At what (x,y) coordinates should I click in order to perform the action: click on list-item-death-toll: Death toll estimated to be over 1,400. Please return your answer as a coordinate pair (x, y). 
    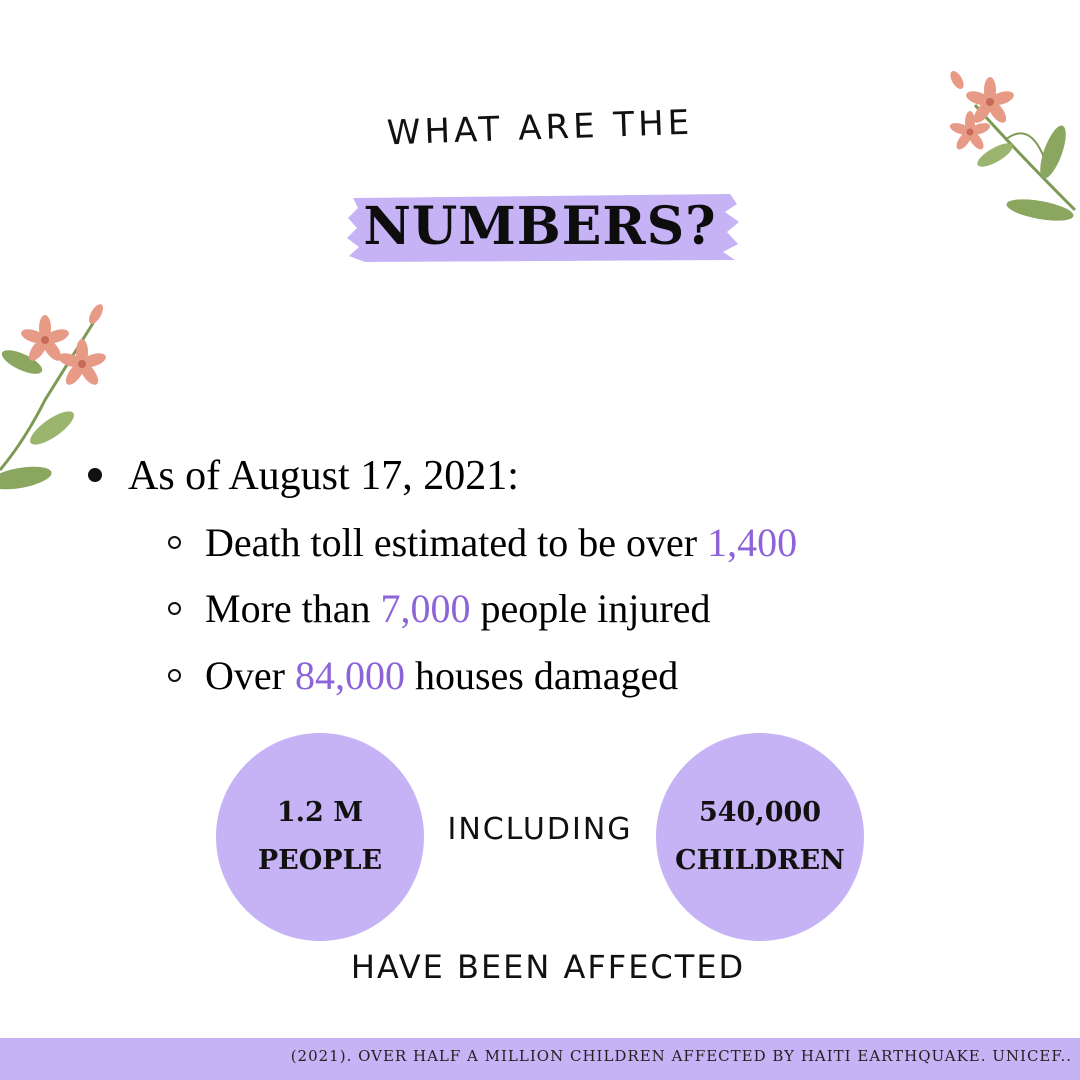
    Looking at the image, I should click on (482, 543).